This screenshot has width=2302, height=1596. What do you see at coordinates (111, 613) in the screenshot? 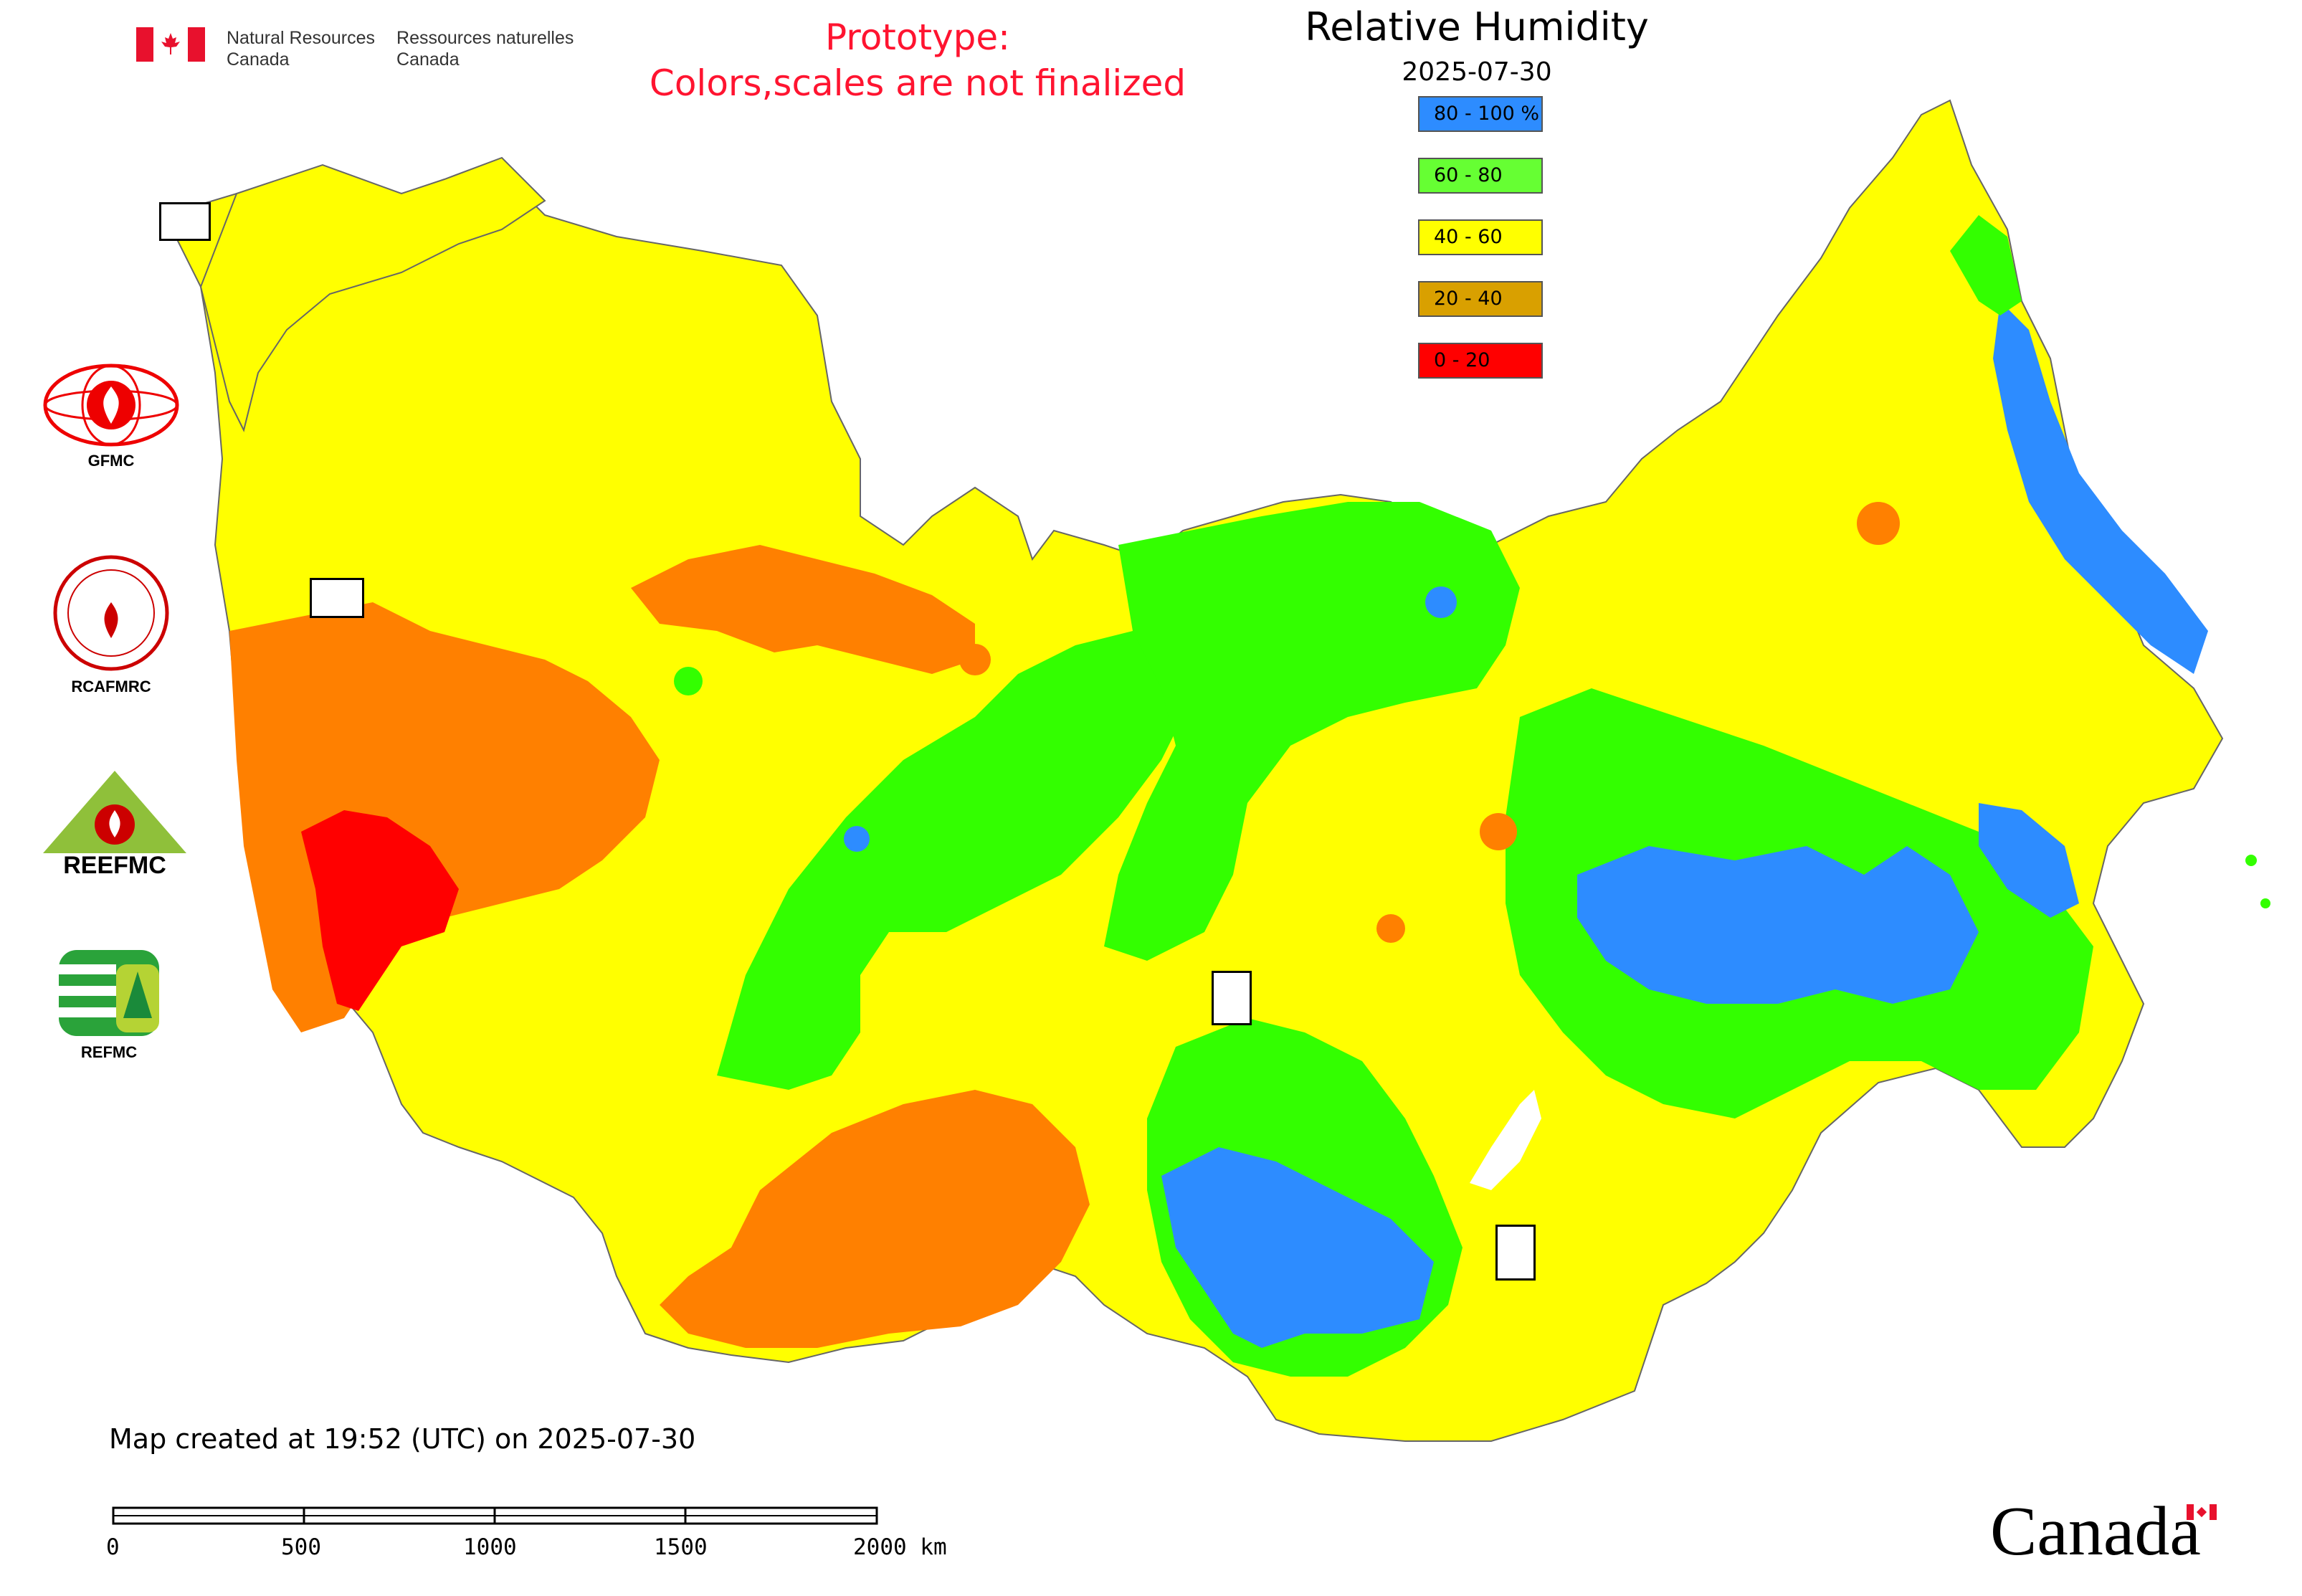
I see `rcafmrc-emblem-icon` at bounding box center [111, 613].